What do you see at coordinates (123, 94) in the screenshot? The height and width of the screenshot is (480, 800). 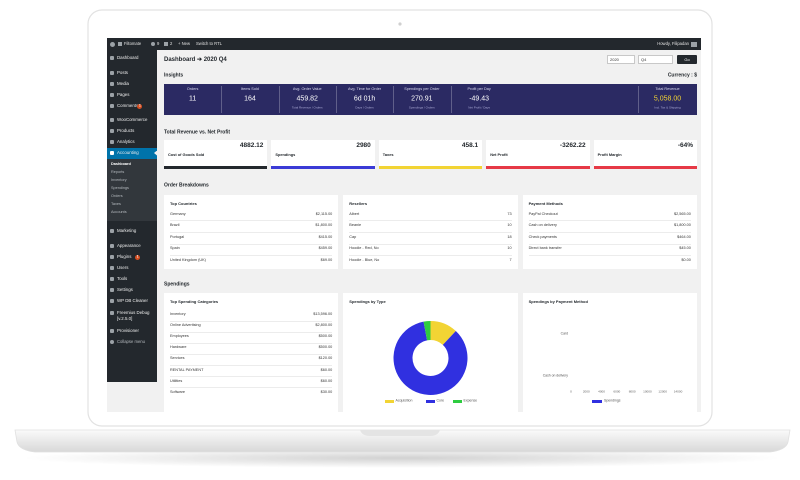 I see `menu-item: Pages` at bounding box center [123, 94].